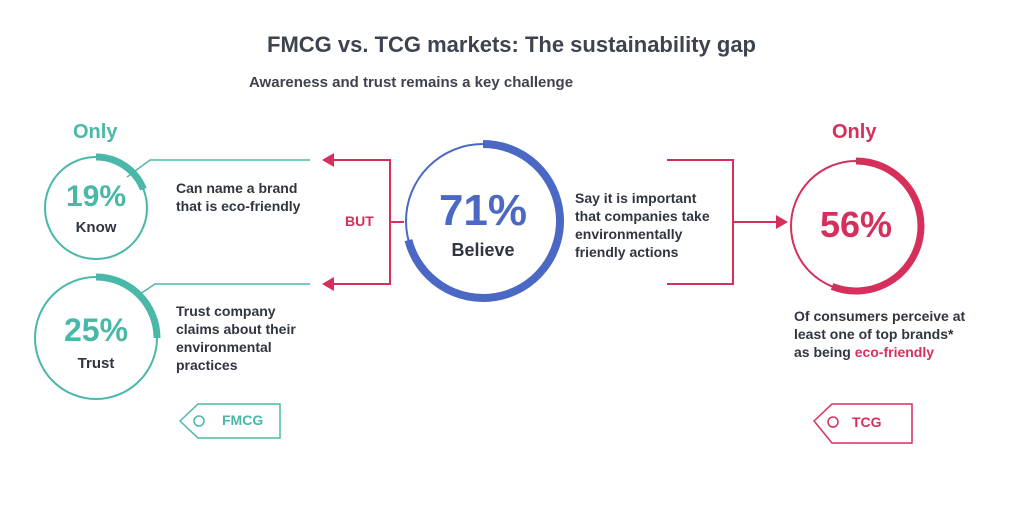 The image size is (1023, 518). I want to click on know-label: Know, so click(96, 227).